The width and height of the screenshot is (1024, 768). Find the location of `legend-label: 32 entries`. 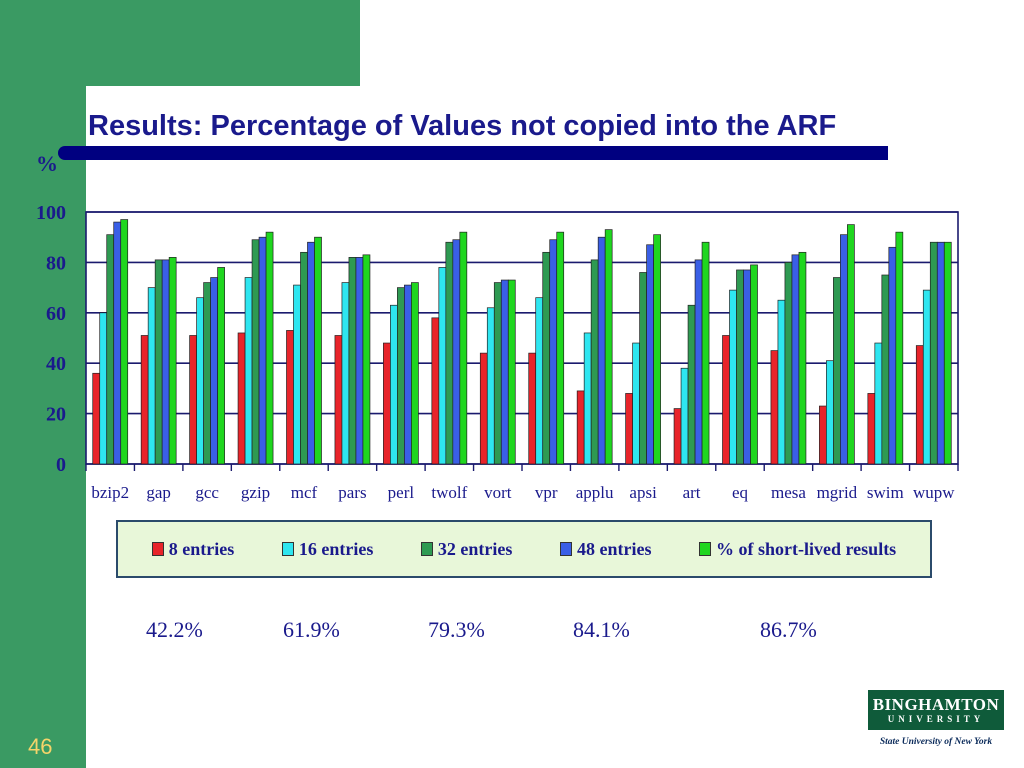

legend-label: 32 entries is located at coordinates (475, 548).